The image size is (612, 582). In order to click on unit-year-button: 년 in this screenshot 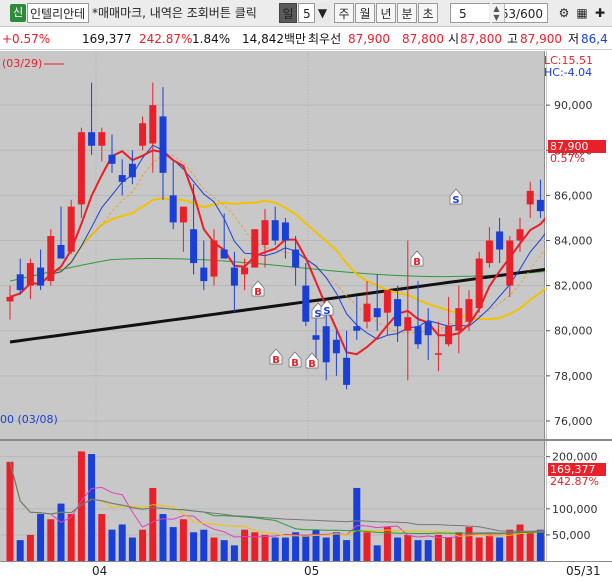, I will do `click(386, 13)`.